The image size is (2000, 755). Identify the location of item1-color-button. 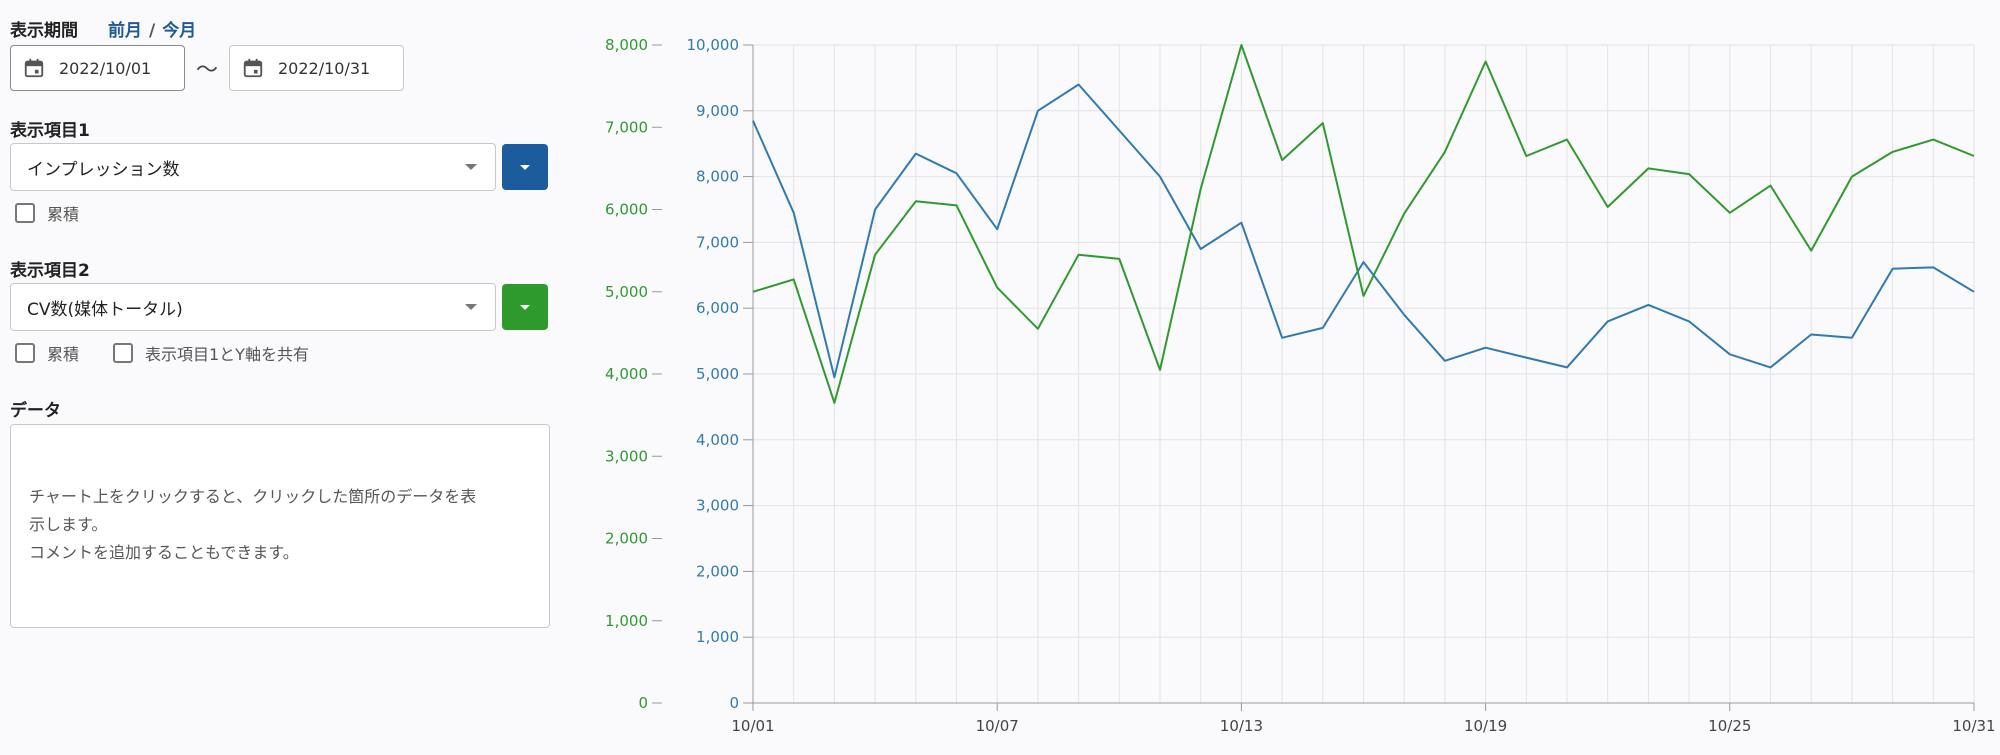
(525, 167).